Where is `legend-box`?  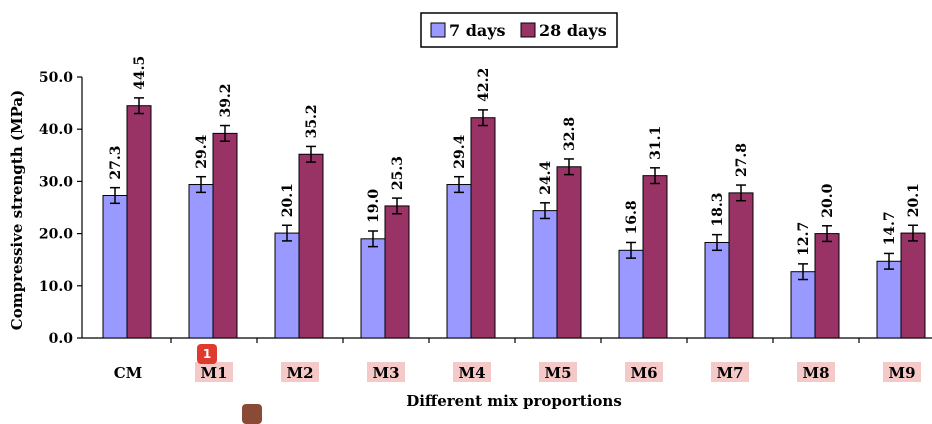 legend-box is located at coordinates (519, 30).